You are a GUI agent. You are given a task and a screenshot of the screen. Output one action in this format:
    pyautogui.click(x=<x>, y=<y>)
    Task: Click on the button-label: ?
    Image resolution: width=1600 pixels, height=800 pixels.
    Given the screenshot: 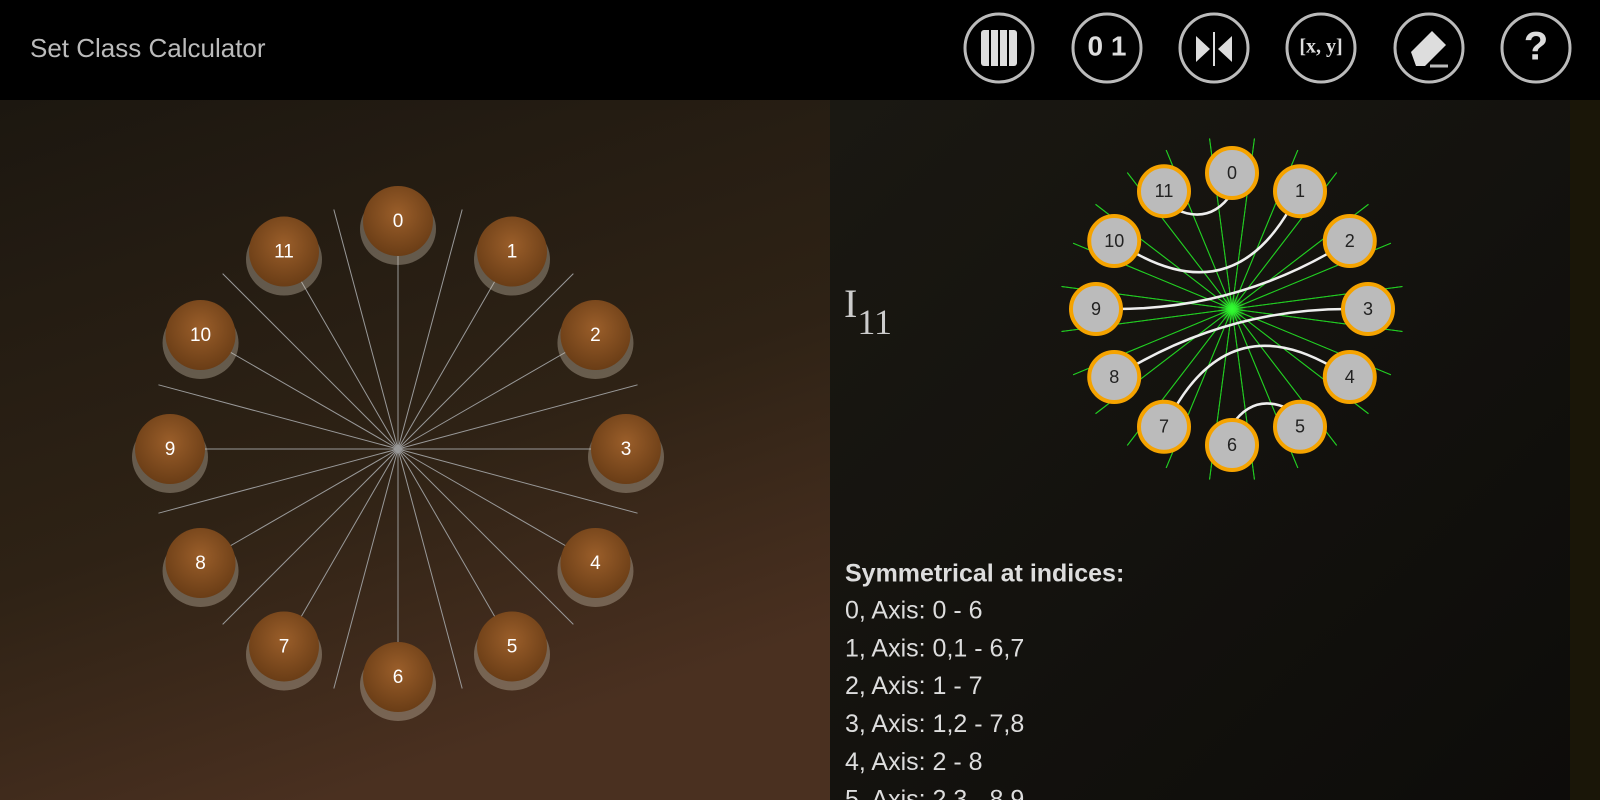 What is the action you would take?
    pyautogui.click(x=1536, y=47)
    